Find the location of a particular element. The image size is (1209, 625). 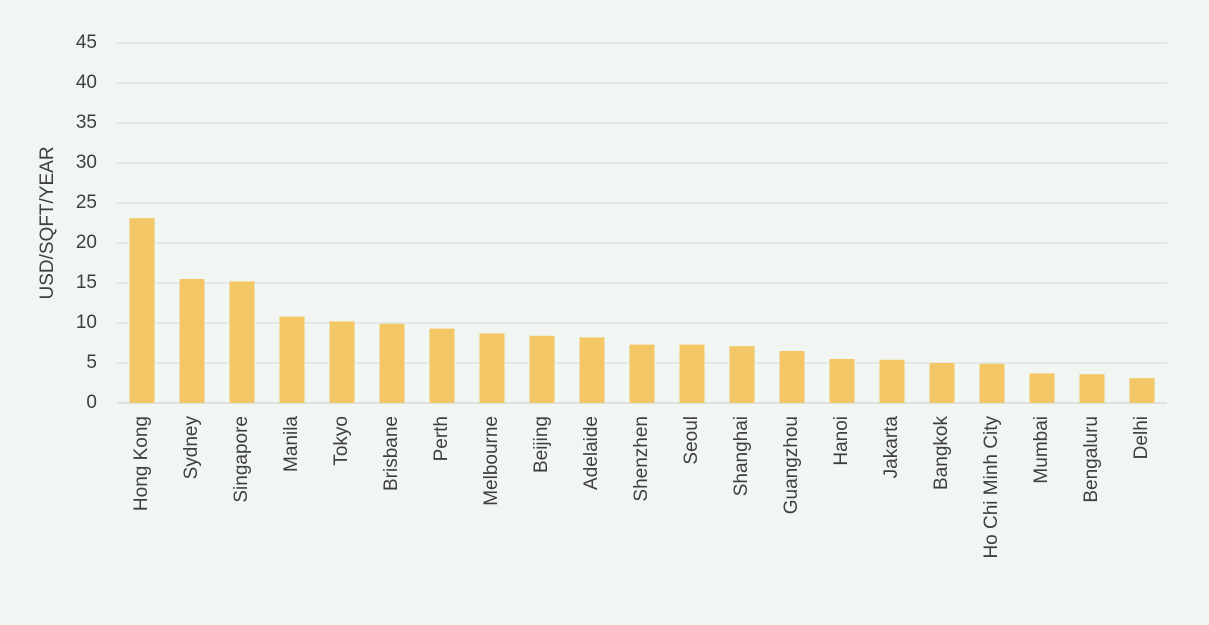

x-tick-label: Delhi is located at coordinates (1141, 437).